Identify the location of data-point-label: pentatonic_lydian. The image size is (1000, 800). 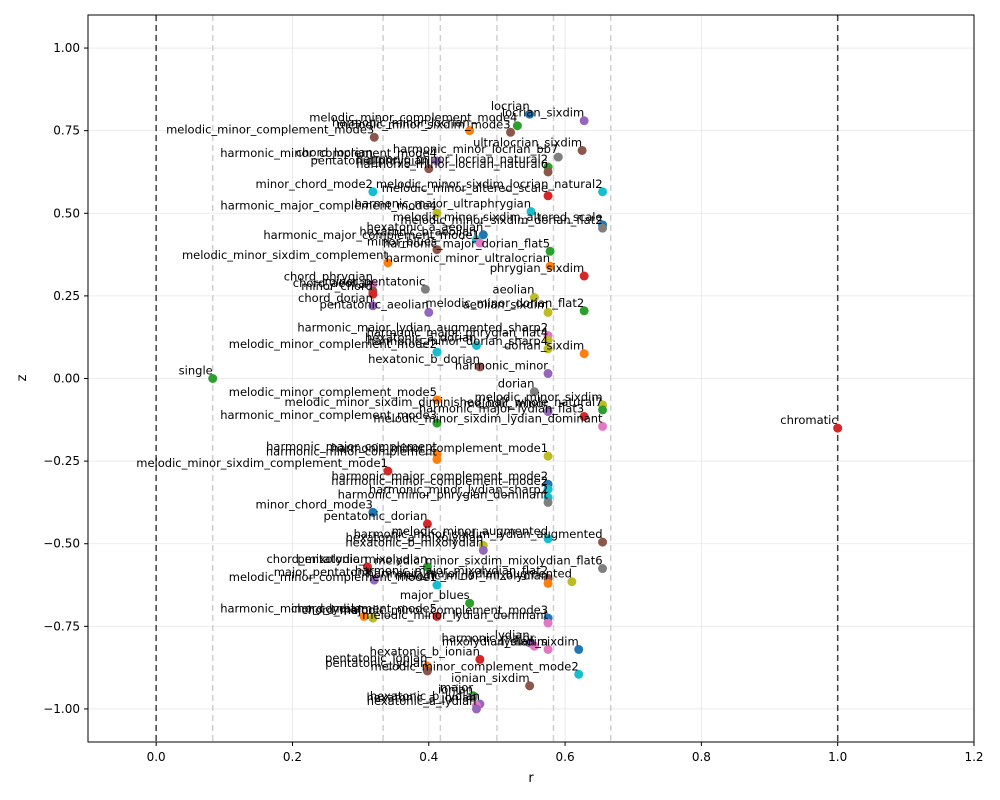
(376, 663).